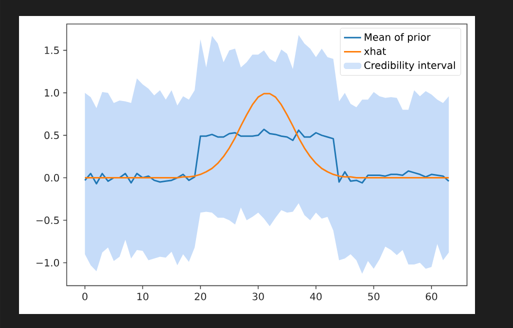 The width and height of the screenshot is (513, 328). Describe the element at coordinates (52, 93) in the screenshot. I see `y-tick-label: 1.0` at that location.